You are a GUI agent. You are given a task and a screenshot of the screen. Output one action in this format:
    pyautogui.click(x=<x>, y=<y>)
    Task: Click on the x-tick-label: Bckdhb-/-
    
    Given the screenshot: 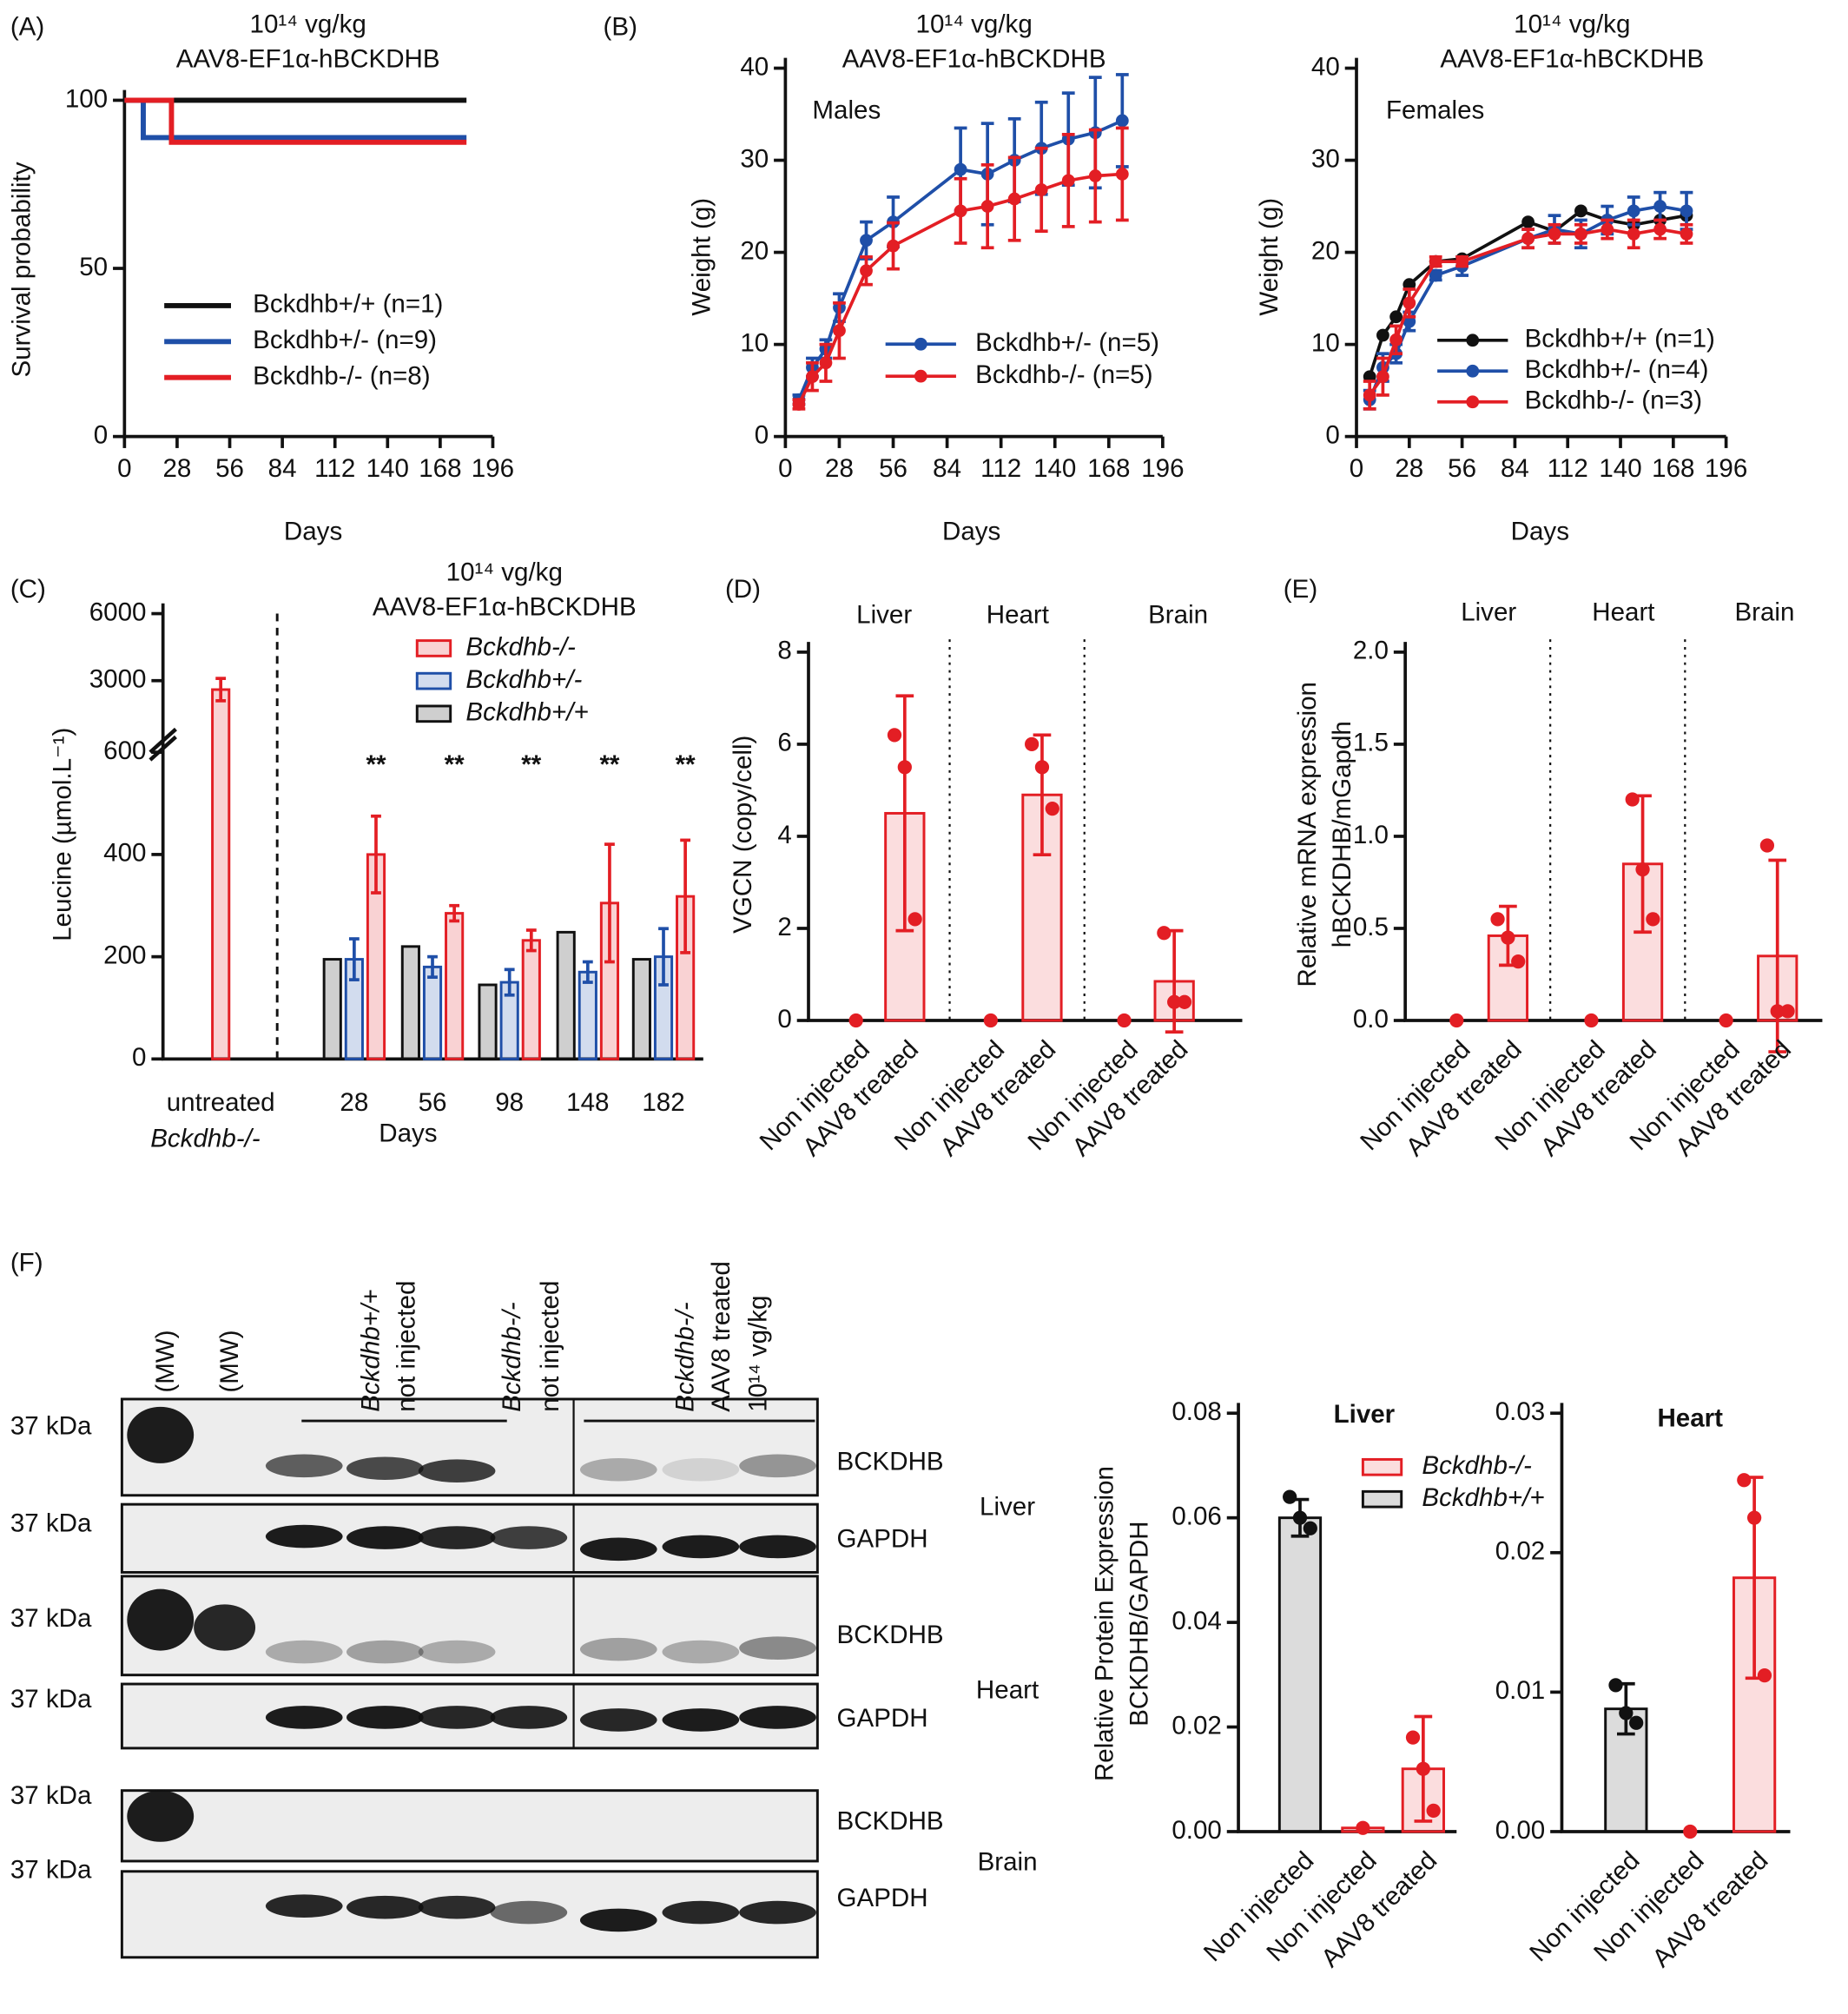 What is the action you would take?
    pyautogui.click(x=206, y=1138)
    